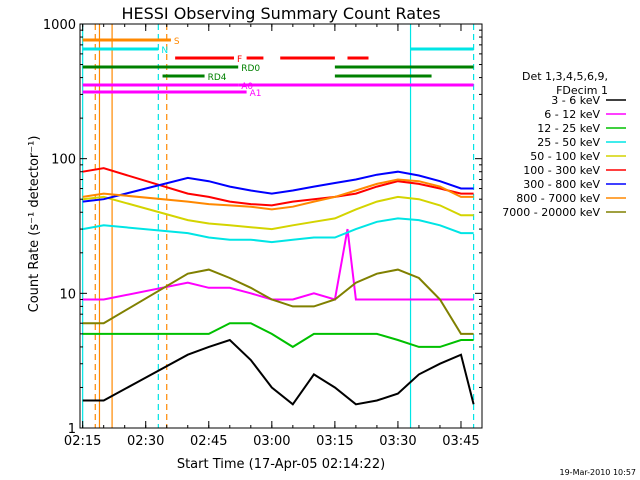 The width and height of the screenshot is (640, 480). I want to click on y-tick-label-0: 1, so click(72, 429).